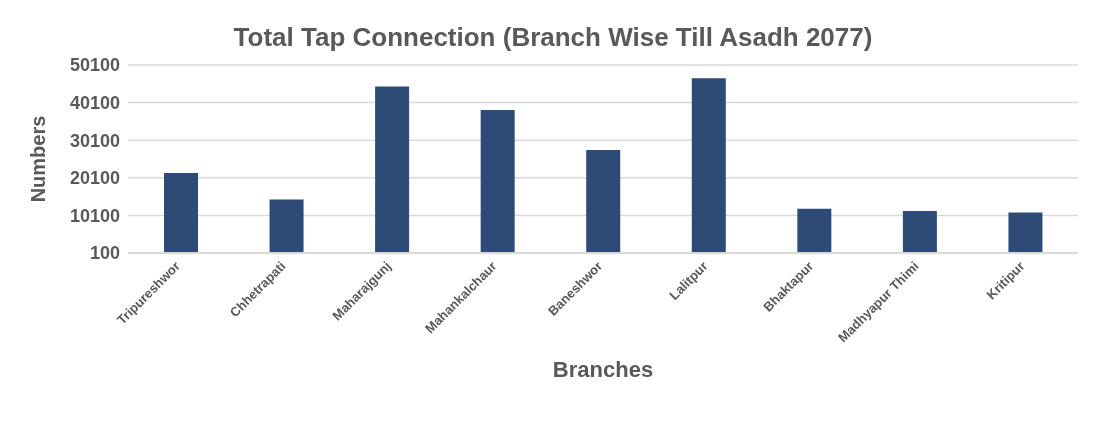 The height and width of the screenshot is (426, 1112). What do you see at coordinates (94, 215) in the screenshot?
I see `y-tick-label: 10100` at bounding box center [94, 215].